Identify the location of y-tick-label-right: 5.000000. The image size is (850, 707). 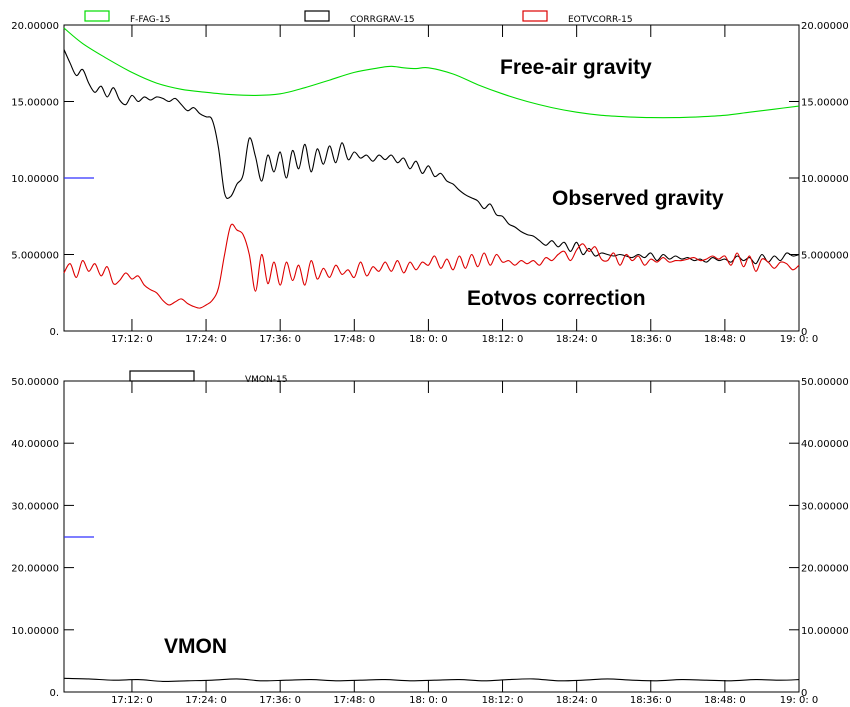
(825, 256).